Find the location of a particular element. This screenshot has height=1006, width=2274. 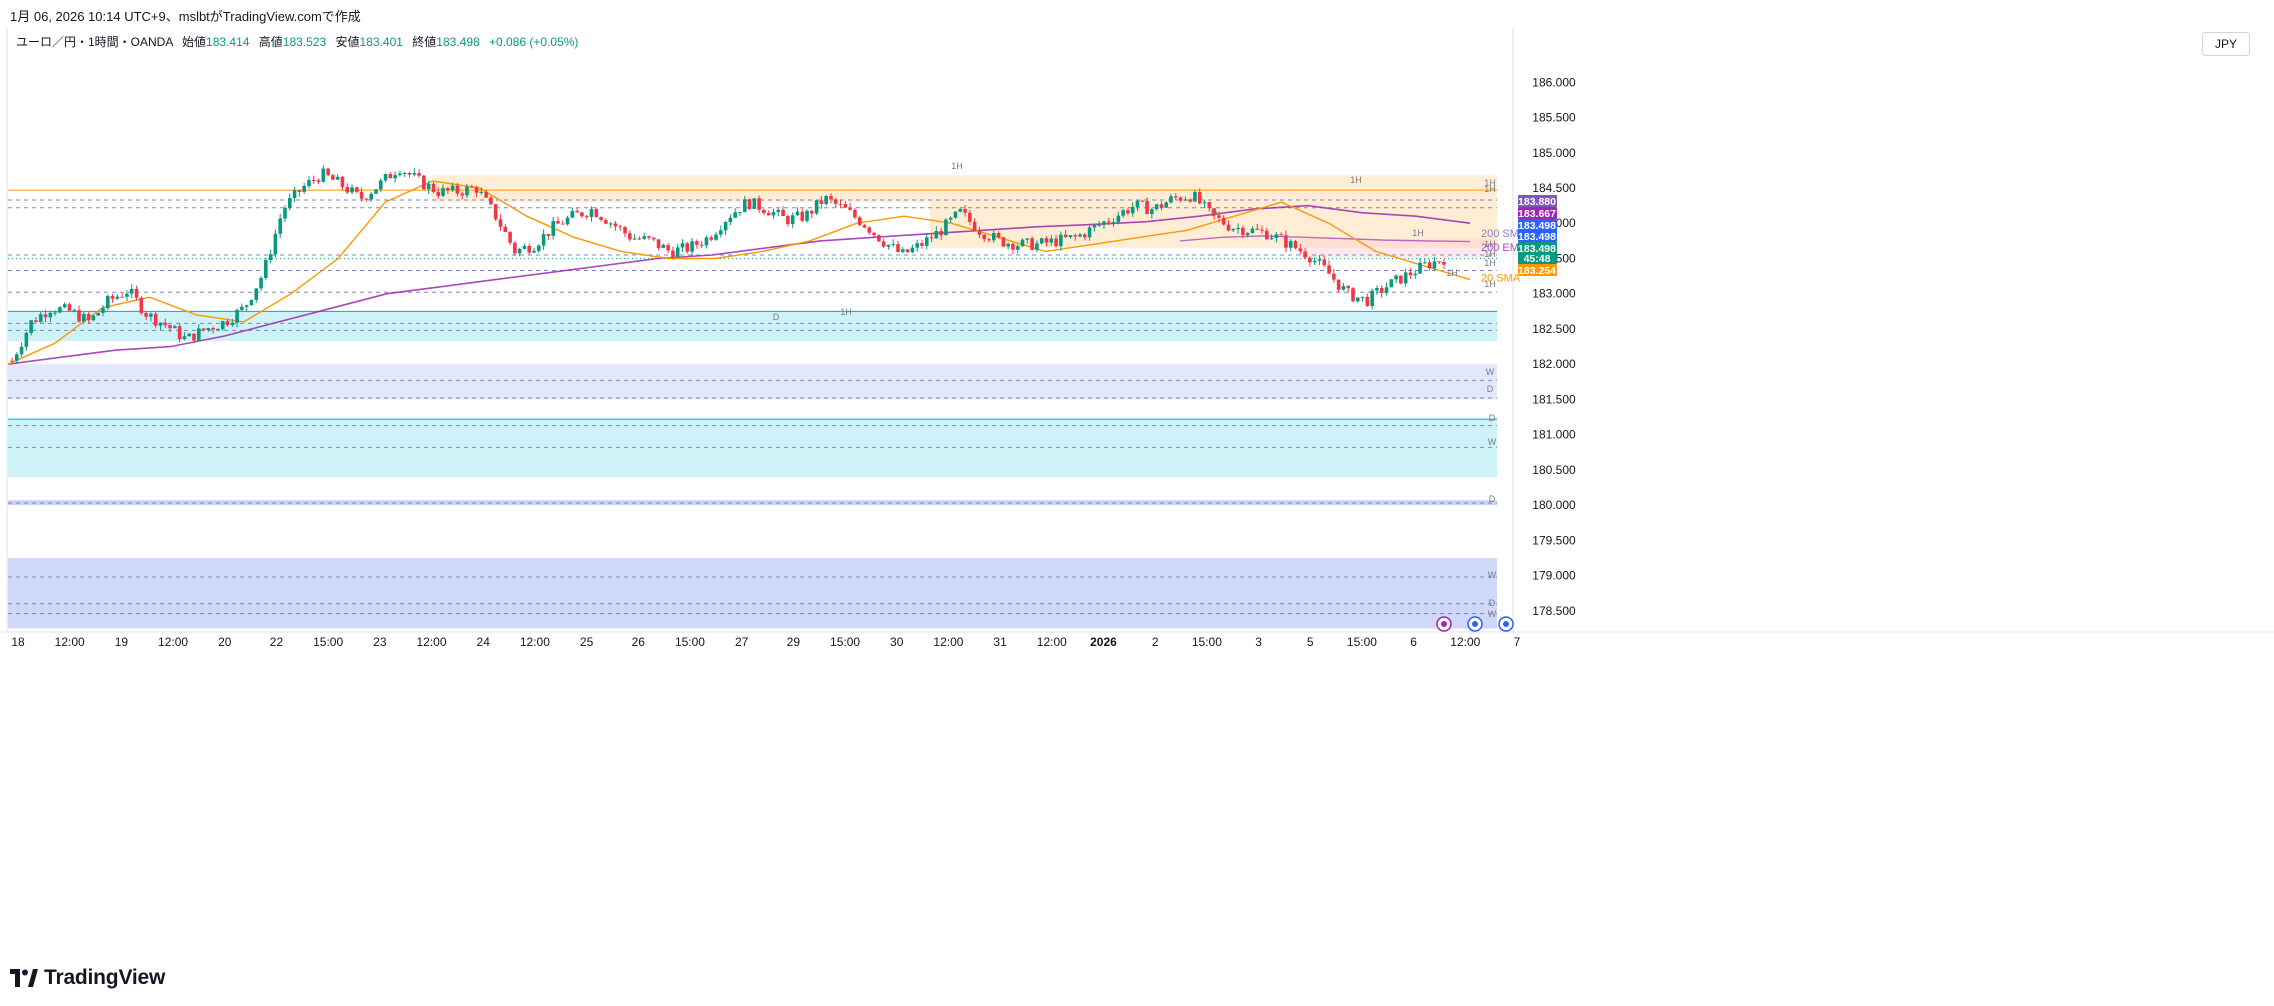

series-label: 20 SMA is located at coordinates (1501, 279).